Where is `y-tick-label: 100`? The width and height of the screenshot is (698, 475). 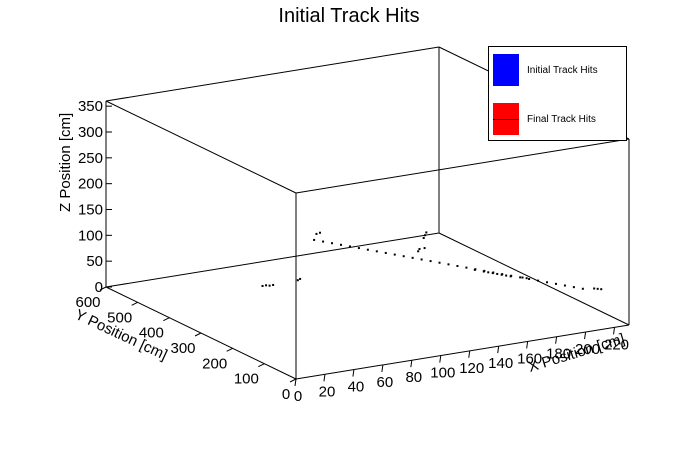 y-tick-label: 100 is located at coordinates (246, 379).